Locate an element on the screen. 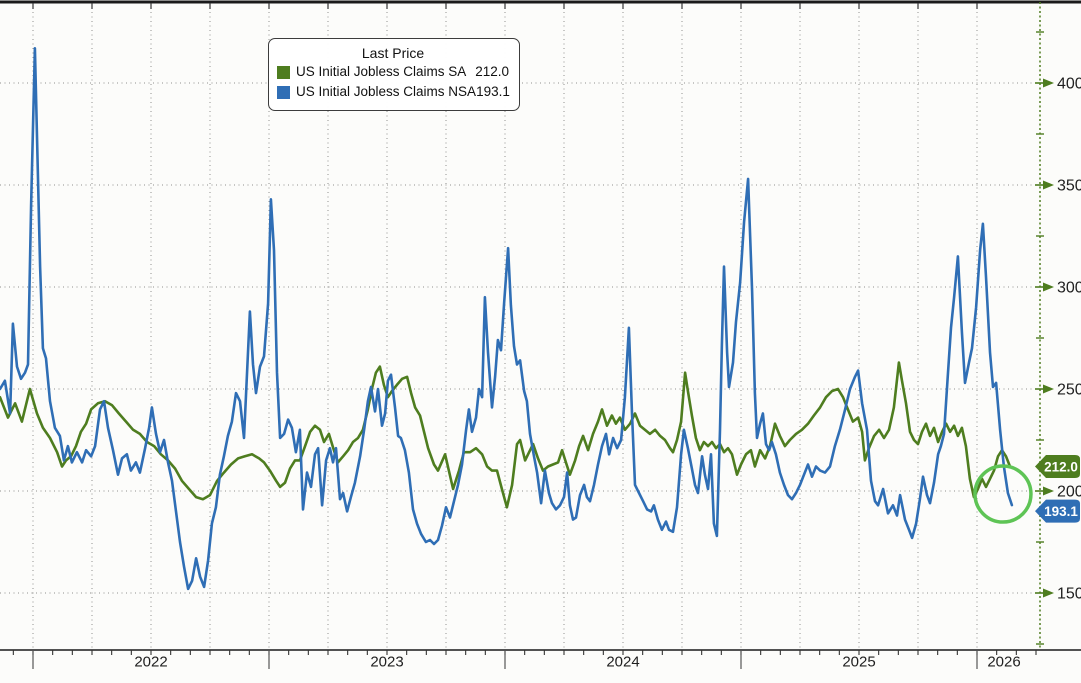  y-axis-tick-label: 250 is located at coordinates (1069, 390).